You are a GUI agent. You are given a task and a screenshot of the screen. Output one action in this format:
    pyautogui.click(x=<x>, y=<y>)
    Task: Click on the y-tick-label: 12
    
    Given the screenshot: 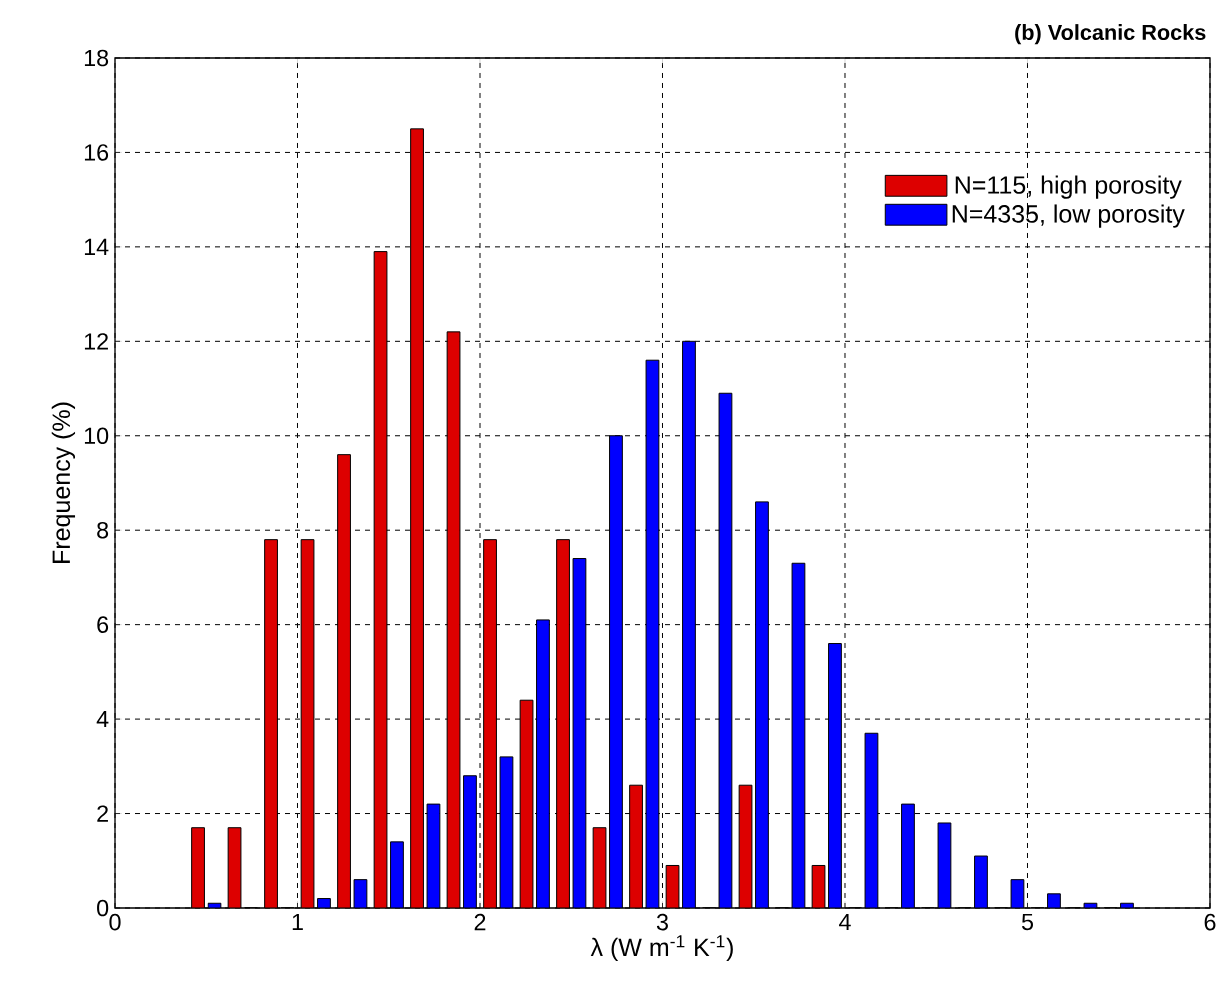 What is the action you would take?
    pyautogui.click(x=96, y=341)
    